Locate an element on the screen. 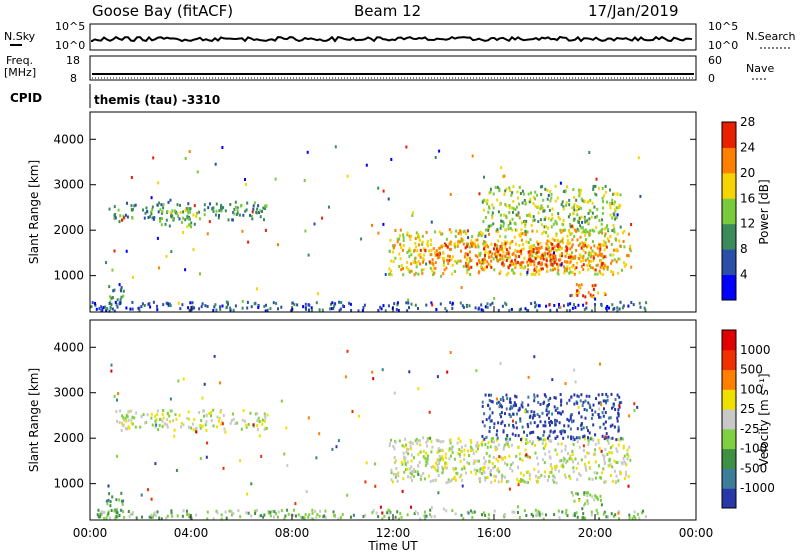 The width and height of the screenshot is (800, 554). ytick-label: 1000 is located at coordinates (68, 276).